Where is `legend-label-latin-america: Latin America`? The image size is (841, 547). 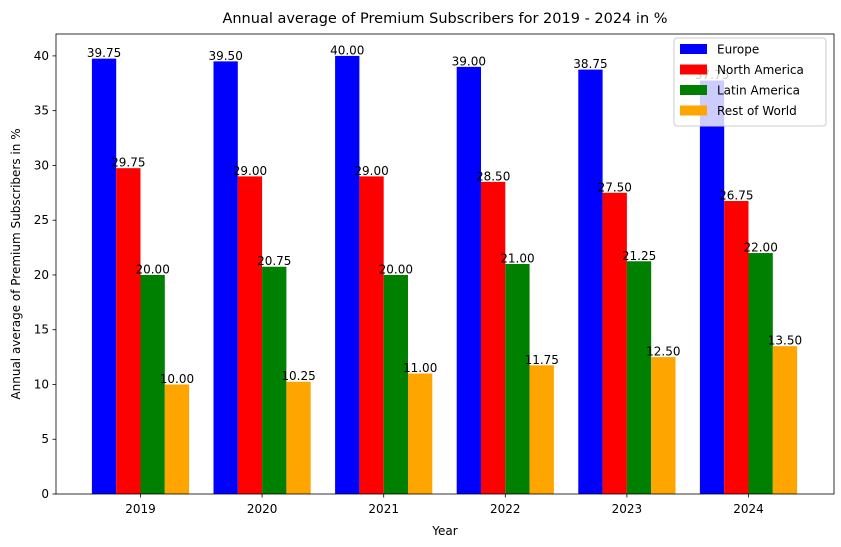
legend-label-latin-america: Latin America is located at coordinates (758, 91).